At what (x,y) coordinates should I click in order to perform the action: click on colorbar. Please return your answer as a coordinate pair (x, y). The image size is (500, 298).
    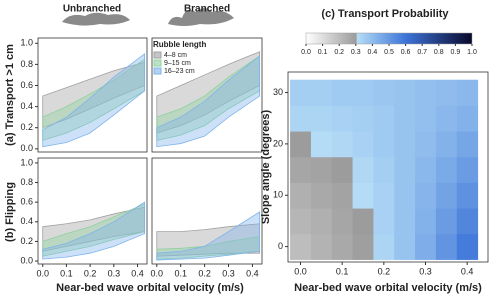
    Looking at the image, I should click on (389, 38).